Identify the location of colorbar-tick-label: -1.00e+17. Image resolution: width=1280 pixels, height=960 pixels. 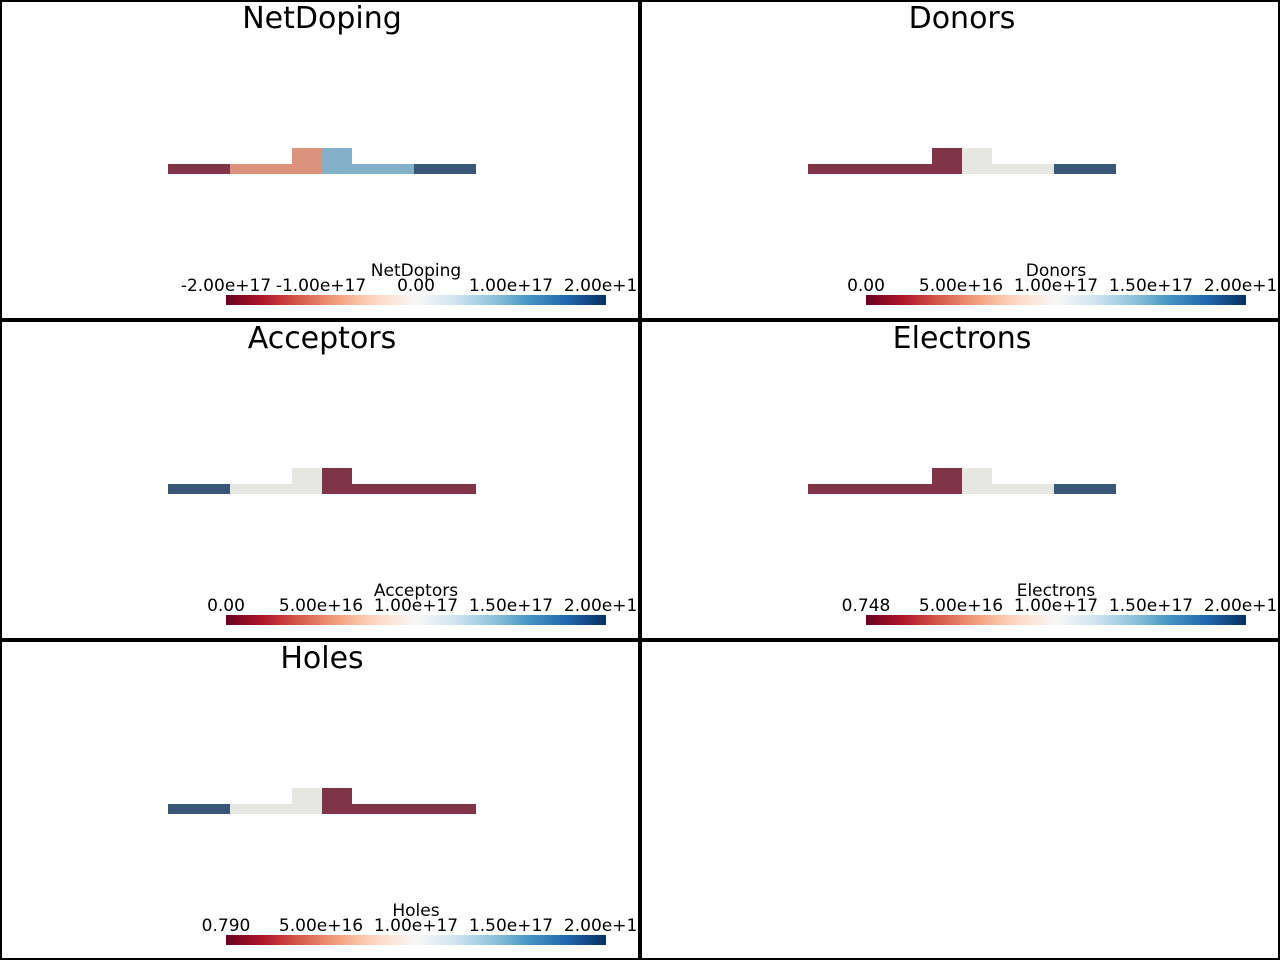
(321, 286).